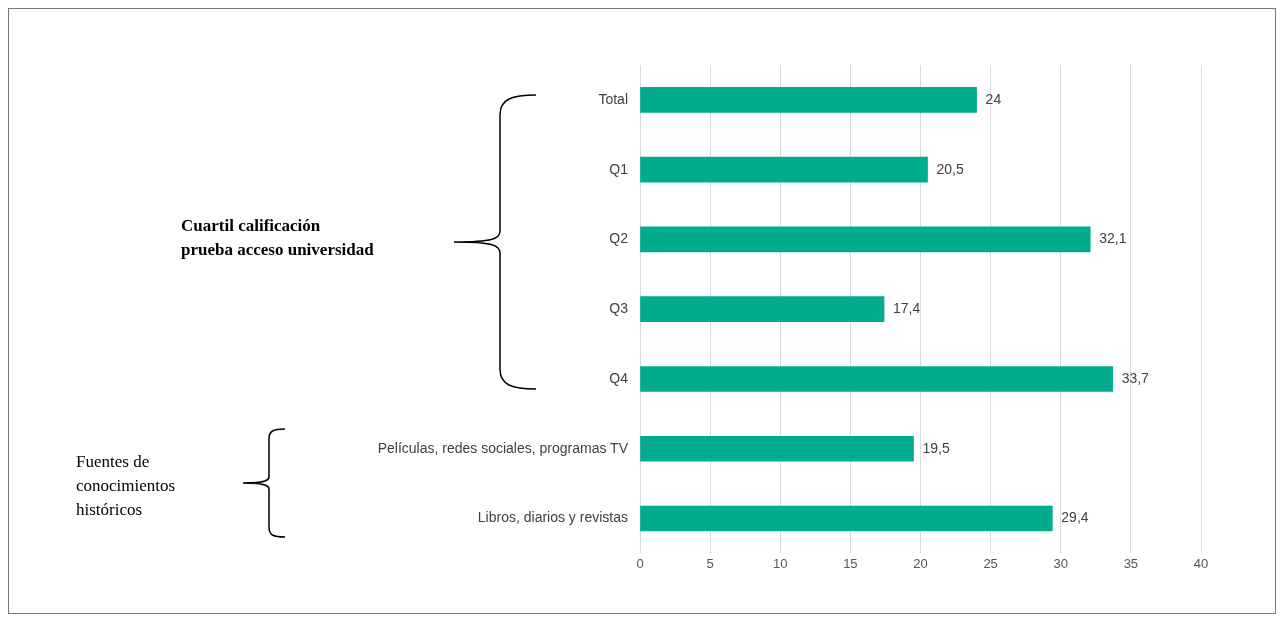 The width and height of the screenshot is (1284, 624). What do you see at coordinates (1201, 563) in the screenshot?
I see `x-tick-label: 40` at bounding box center [1201, 563].